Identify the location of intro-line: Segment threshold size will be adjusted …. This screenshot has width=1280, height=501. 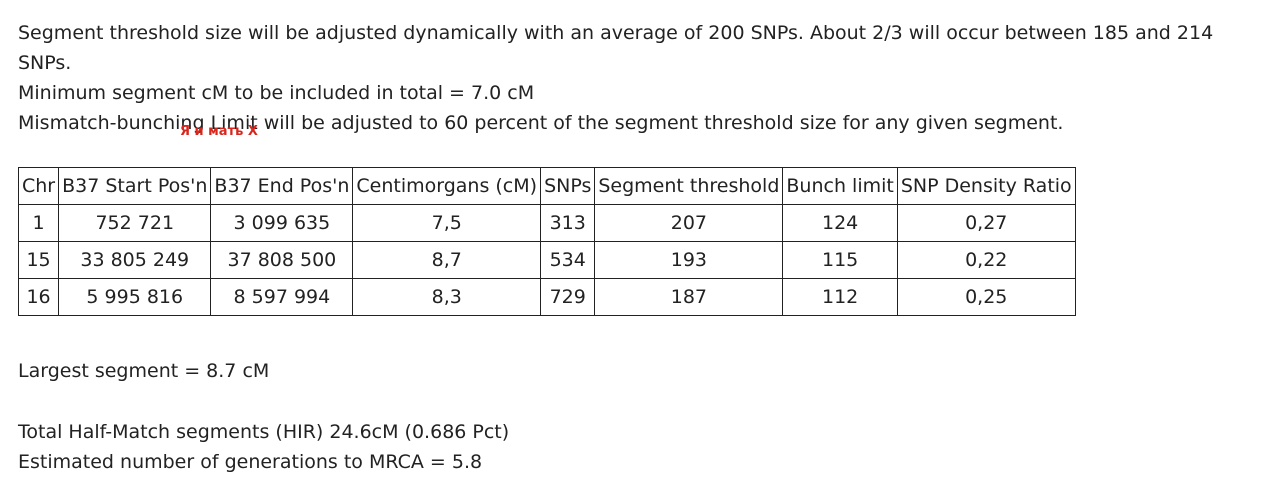
(616, 48).